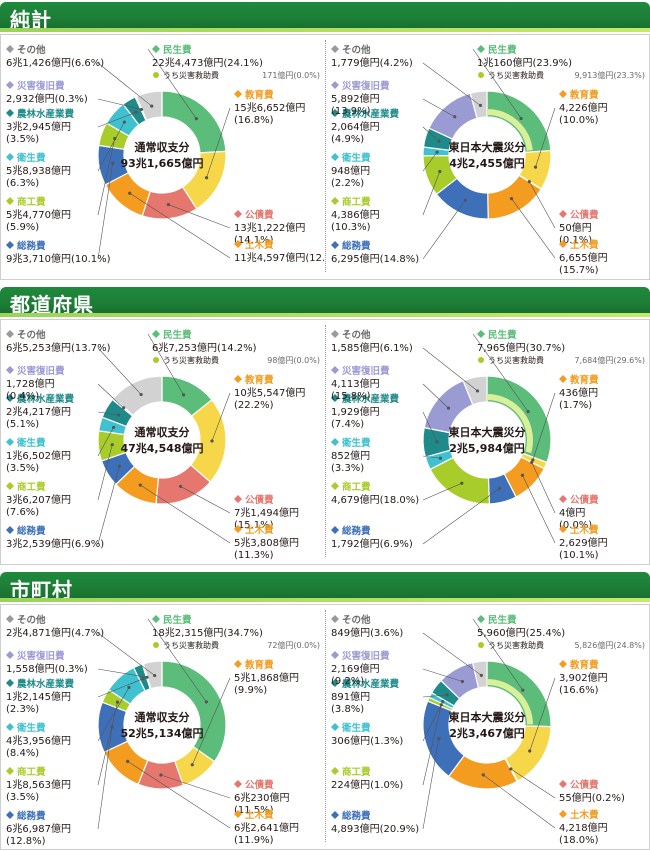 This screenshot has width=650, height=851. Describe the element at coordinates (31, 443) in the screenshot. I see `series-name: 衛生費` at that location.